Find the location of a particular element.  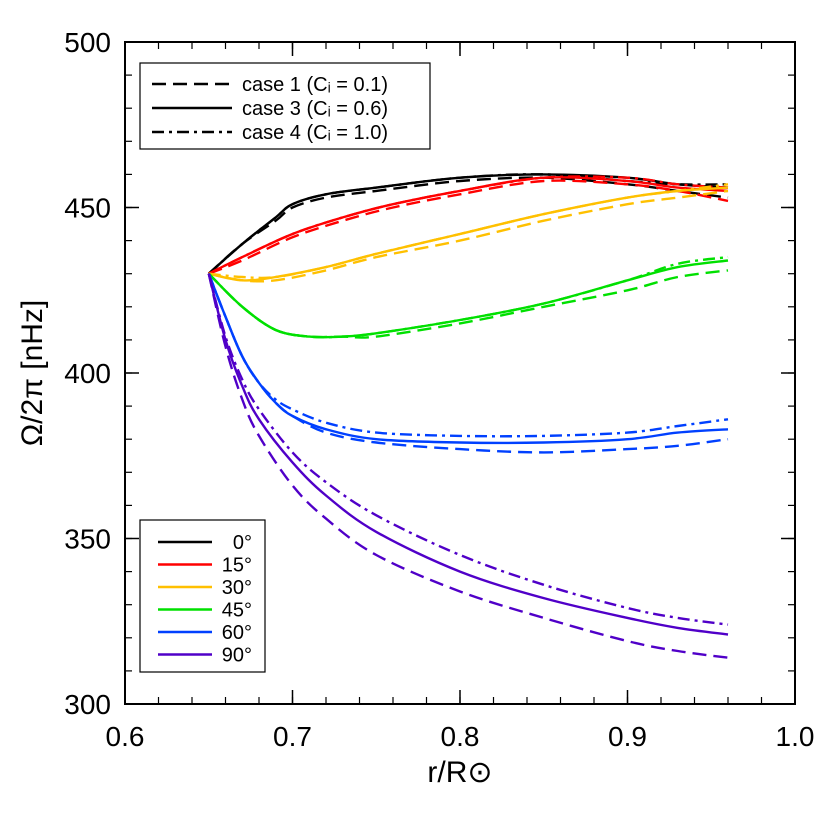

series-line-45deg-case3 is located at coordinates (468, 299).